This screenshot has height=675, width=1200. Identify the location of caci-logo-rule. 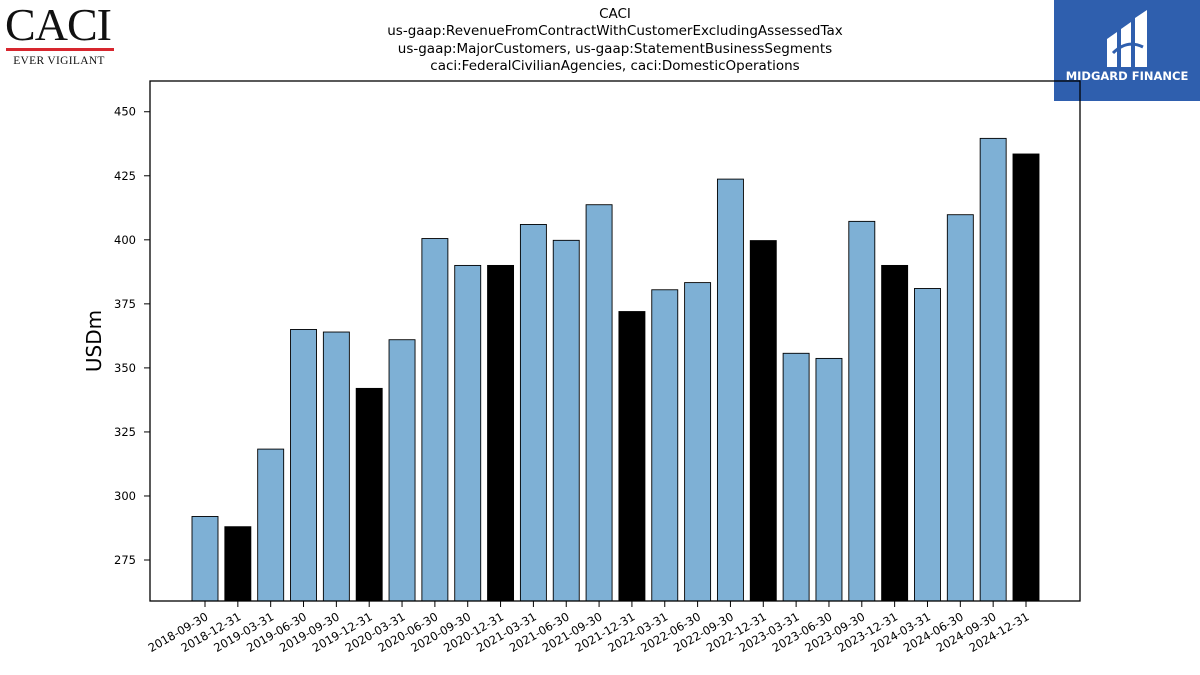
(60, 49).